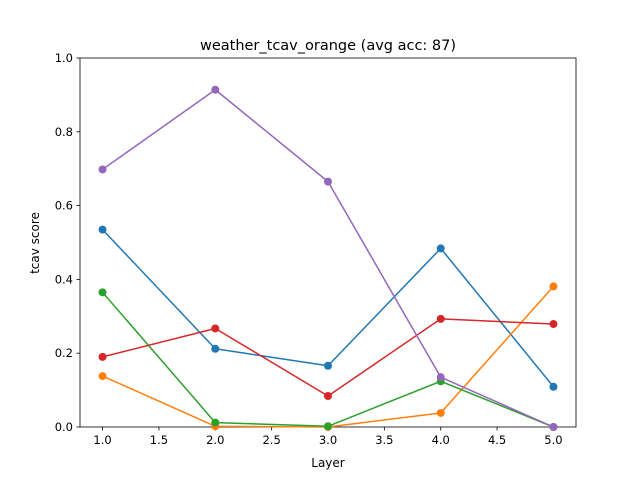 This screenshot has width=640, height=480. Describe the element at coordinates (64, 427) in the screenshot. I see `y-tick-label: 0.0` at that location.